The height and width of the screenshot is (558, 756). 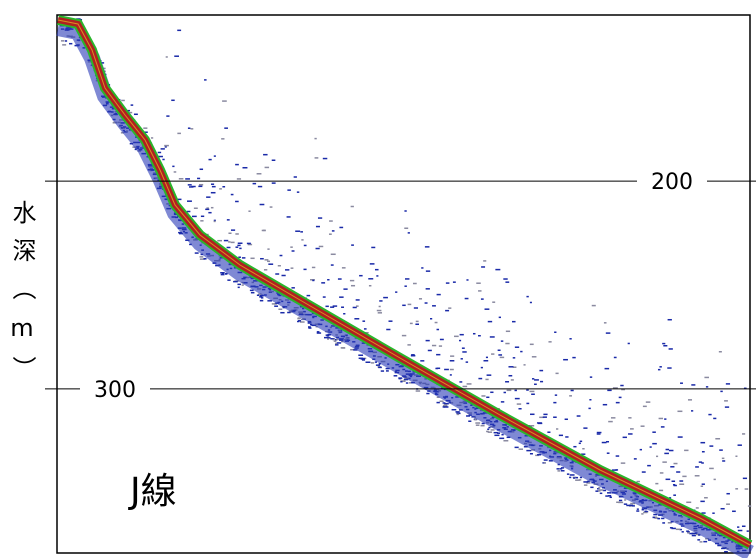 I want to click on annotation: J線, so click(x=152, y=491).